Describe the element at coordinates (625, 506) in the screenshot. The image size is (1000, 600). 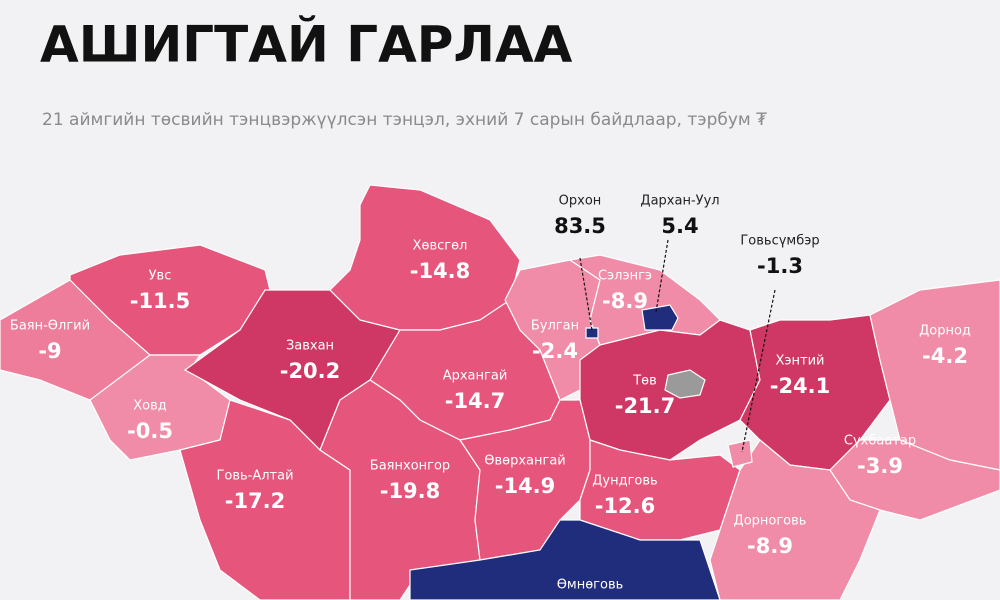
I see `region-value: -12.6` at that location.